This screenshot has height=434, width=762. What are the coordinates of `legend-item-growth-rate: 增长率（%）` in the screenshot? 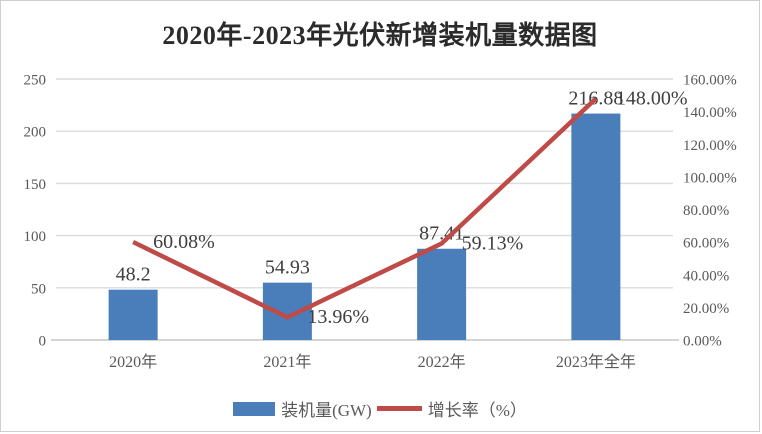 It's located at (451, 408).